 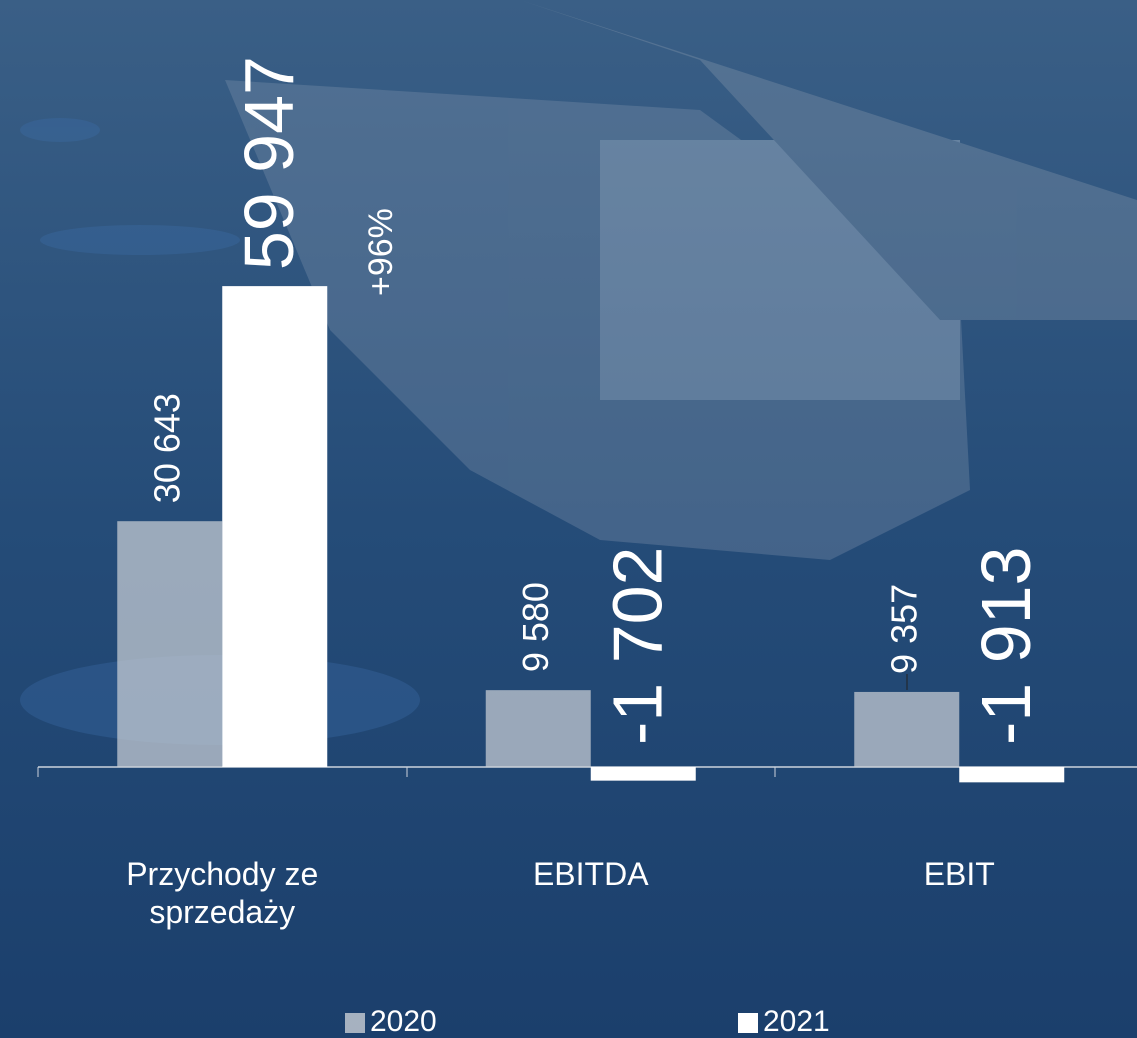 I want to click on value-label: -1 702, so click(x=638, y=646).